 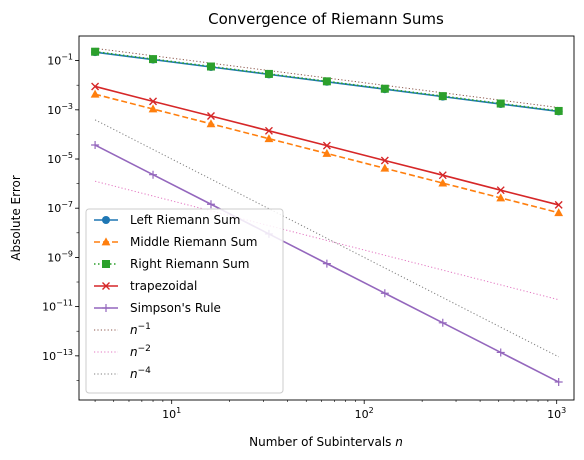 I want to click on legend-frame, so click(x=184, y=301).